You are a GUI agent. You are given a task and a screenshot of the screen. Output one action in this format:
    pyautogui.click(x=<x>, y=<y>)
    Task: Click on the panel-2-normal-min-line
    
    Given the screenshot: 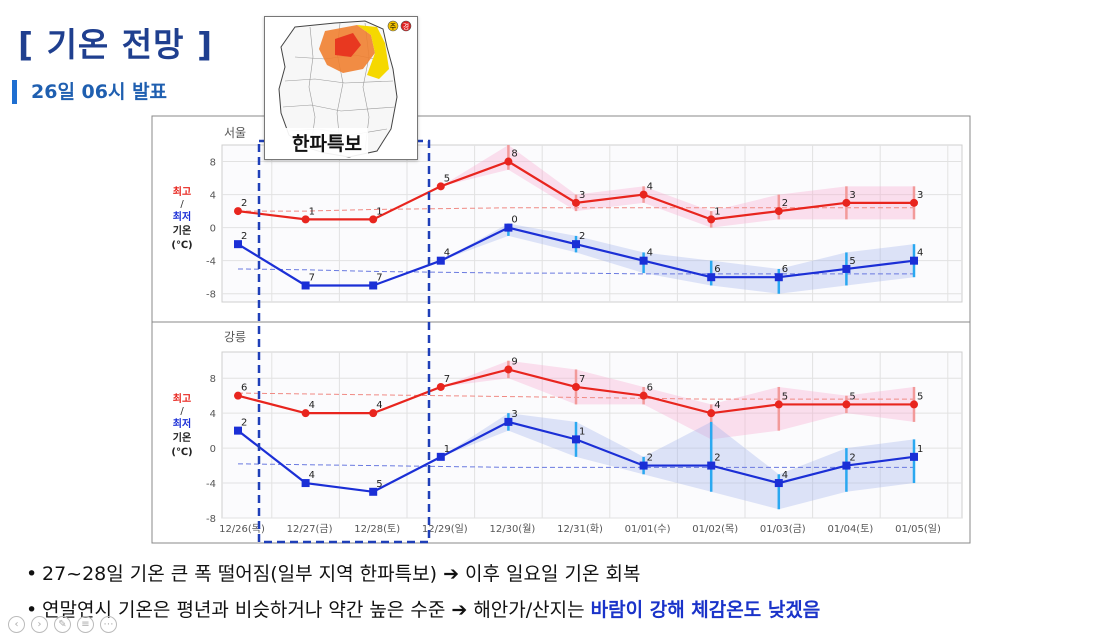 What is the action you would take?
    pyautogui.click(x=575, y=465)
    